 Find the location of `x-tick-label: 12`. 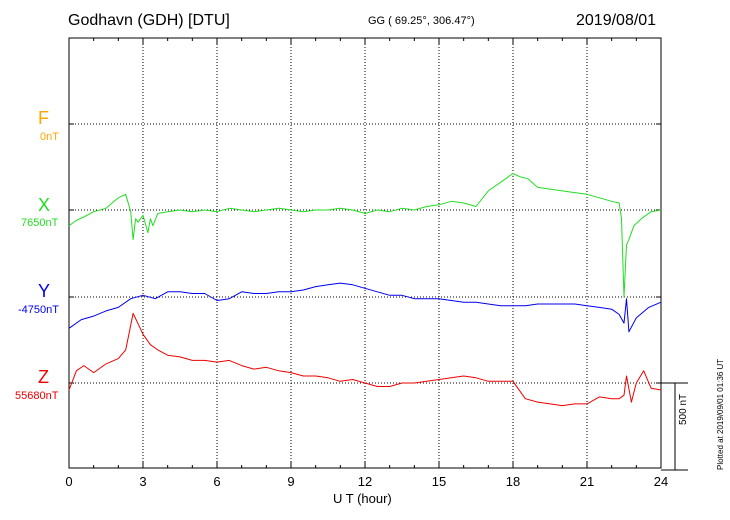

x-tick-label: 12 is located at coordinates (365, 481).